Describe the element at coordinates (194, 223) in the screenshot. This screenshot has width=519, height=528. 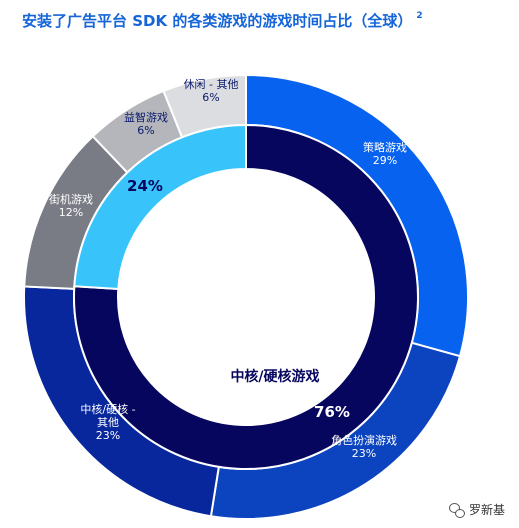
I see `inner-category-label-1: 休闲游戏` at that location.